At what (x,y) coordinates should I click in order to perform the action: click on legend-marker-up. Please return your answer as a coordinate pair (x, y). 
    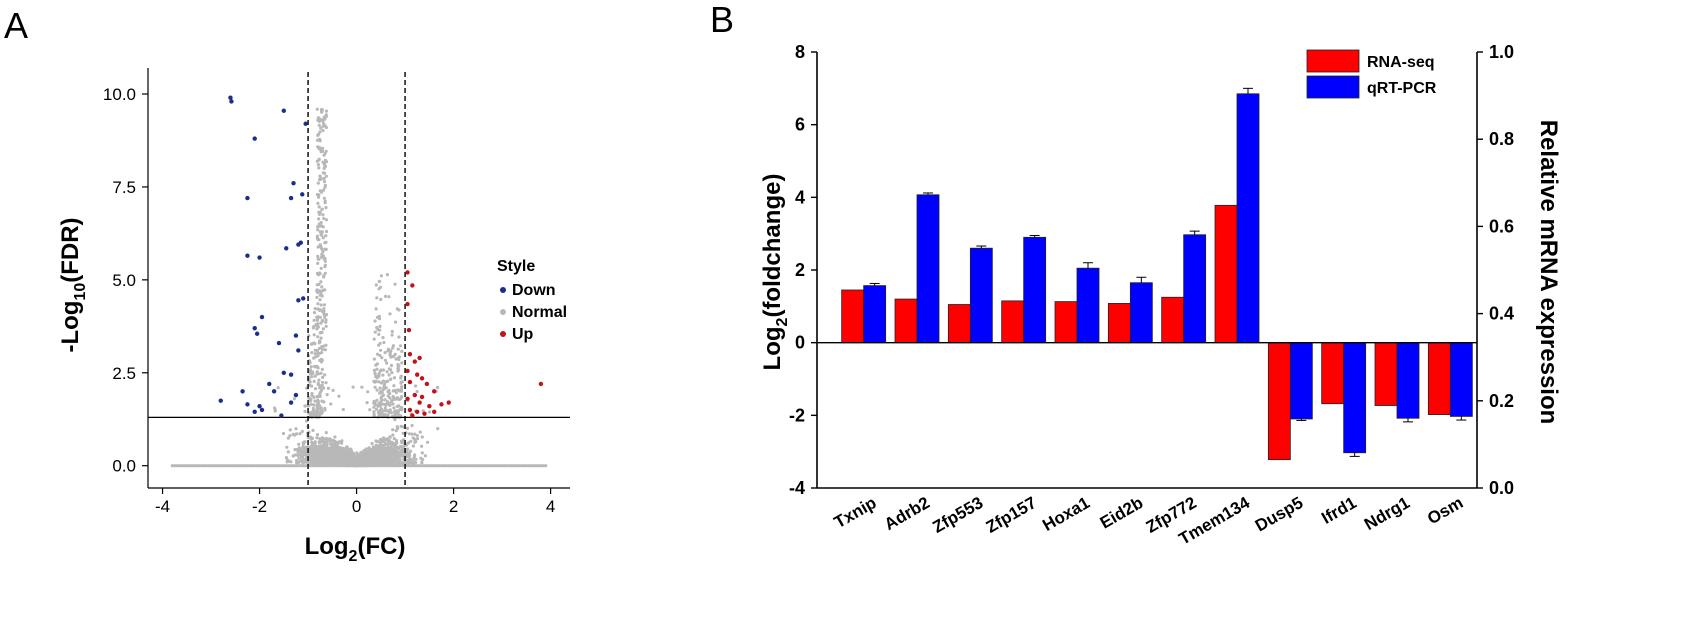
    Looking at the image, I should click on (503, 334).